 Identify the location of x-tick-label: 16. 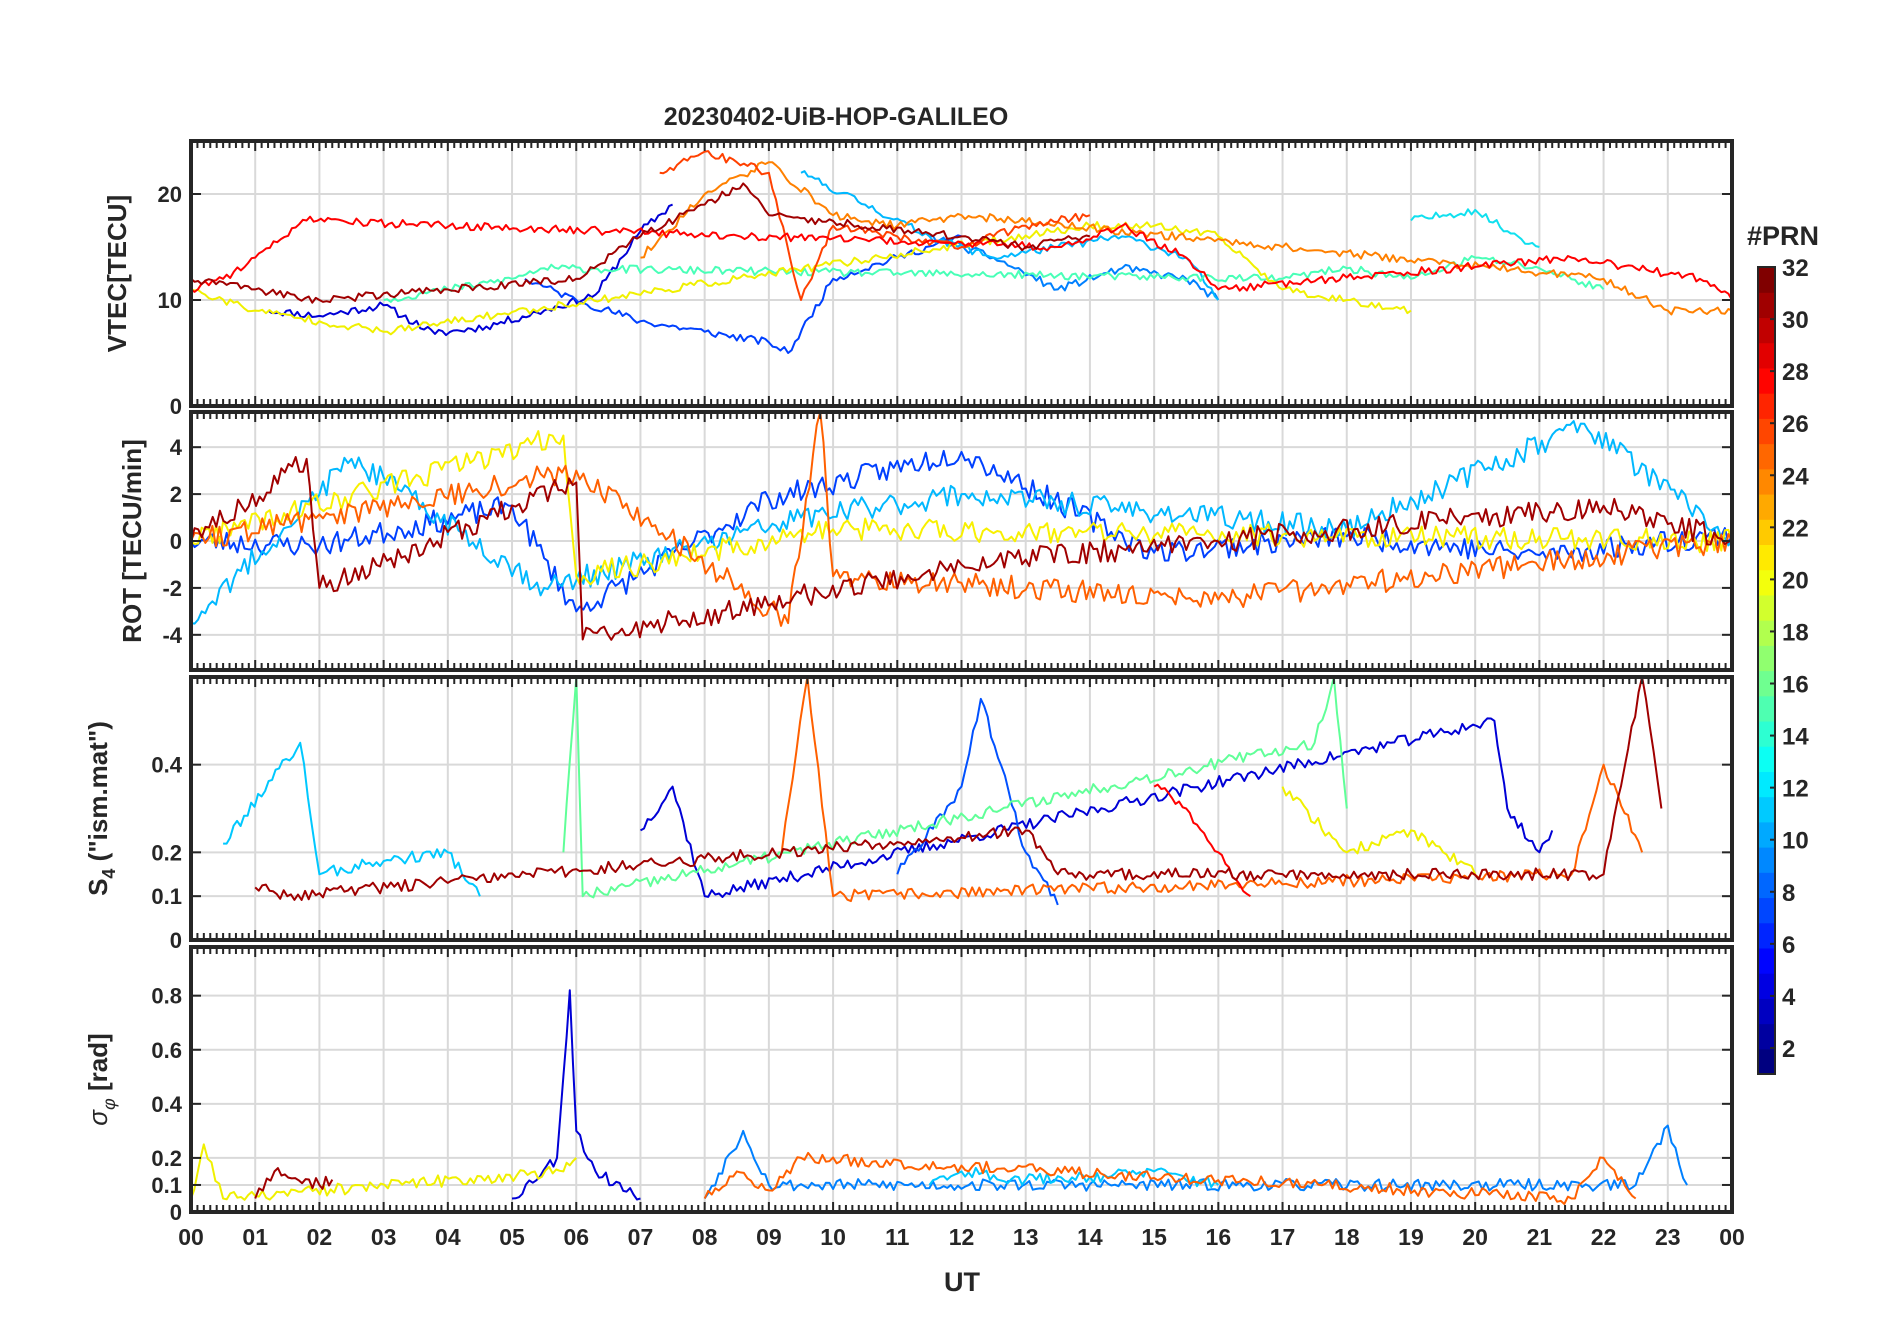
(1219, 1237).